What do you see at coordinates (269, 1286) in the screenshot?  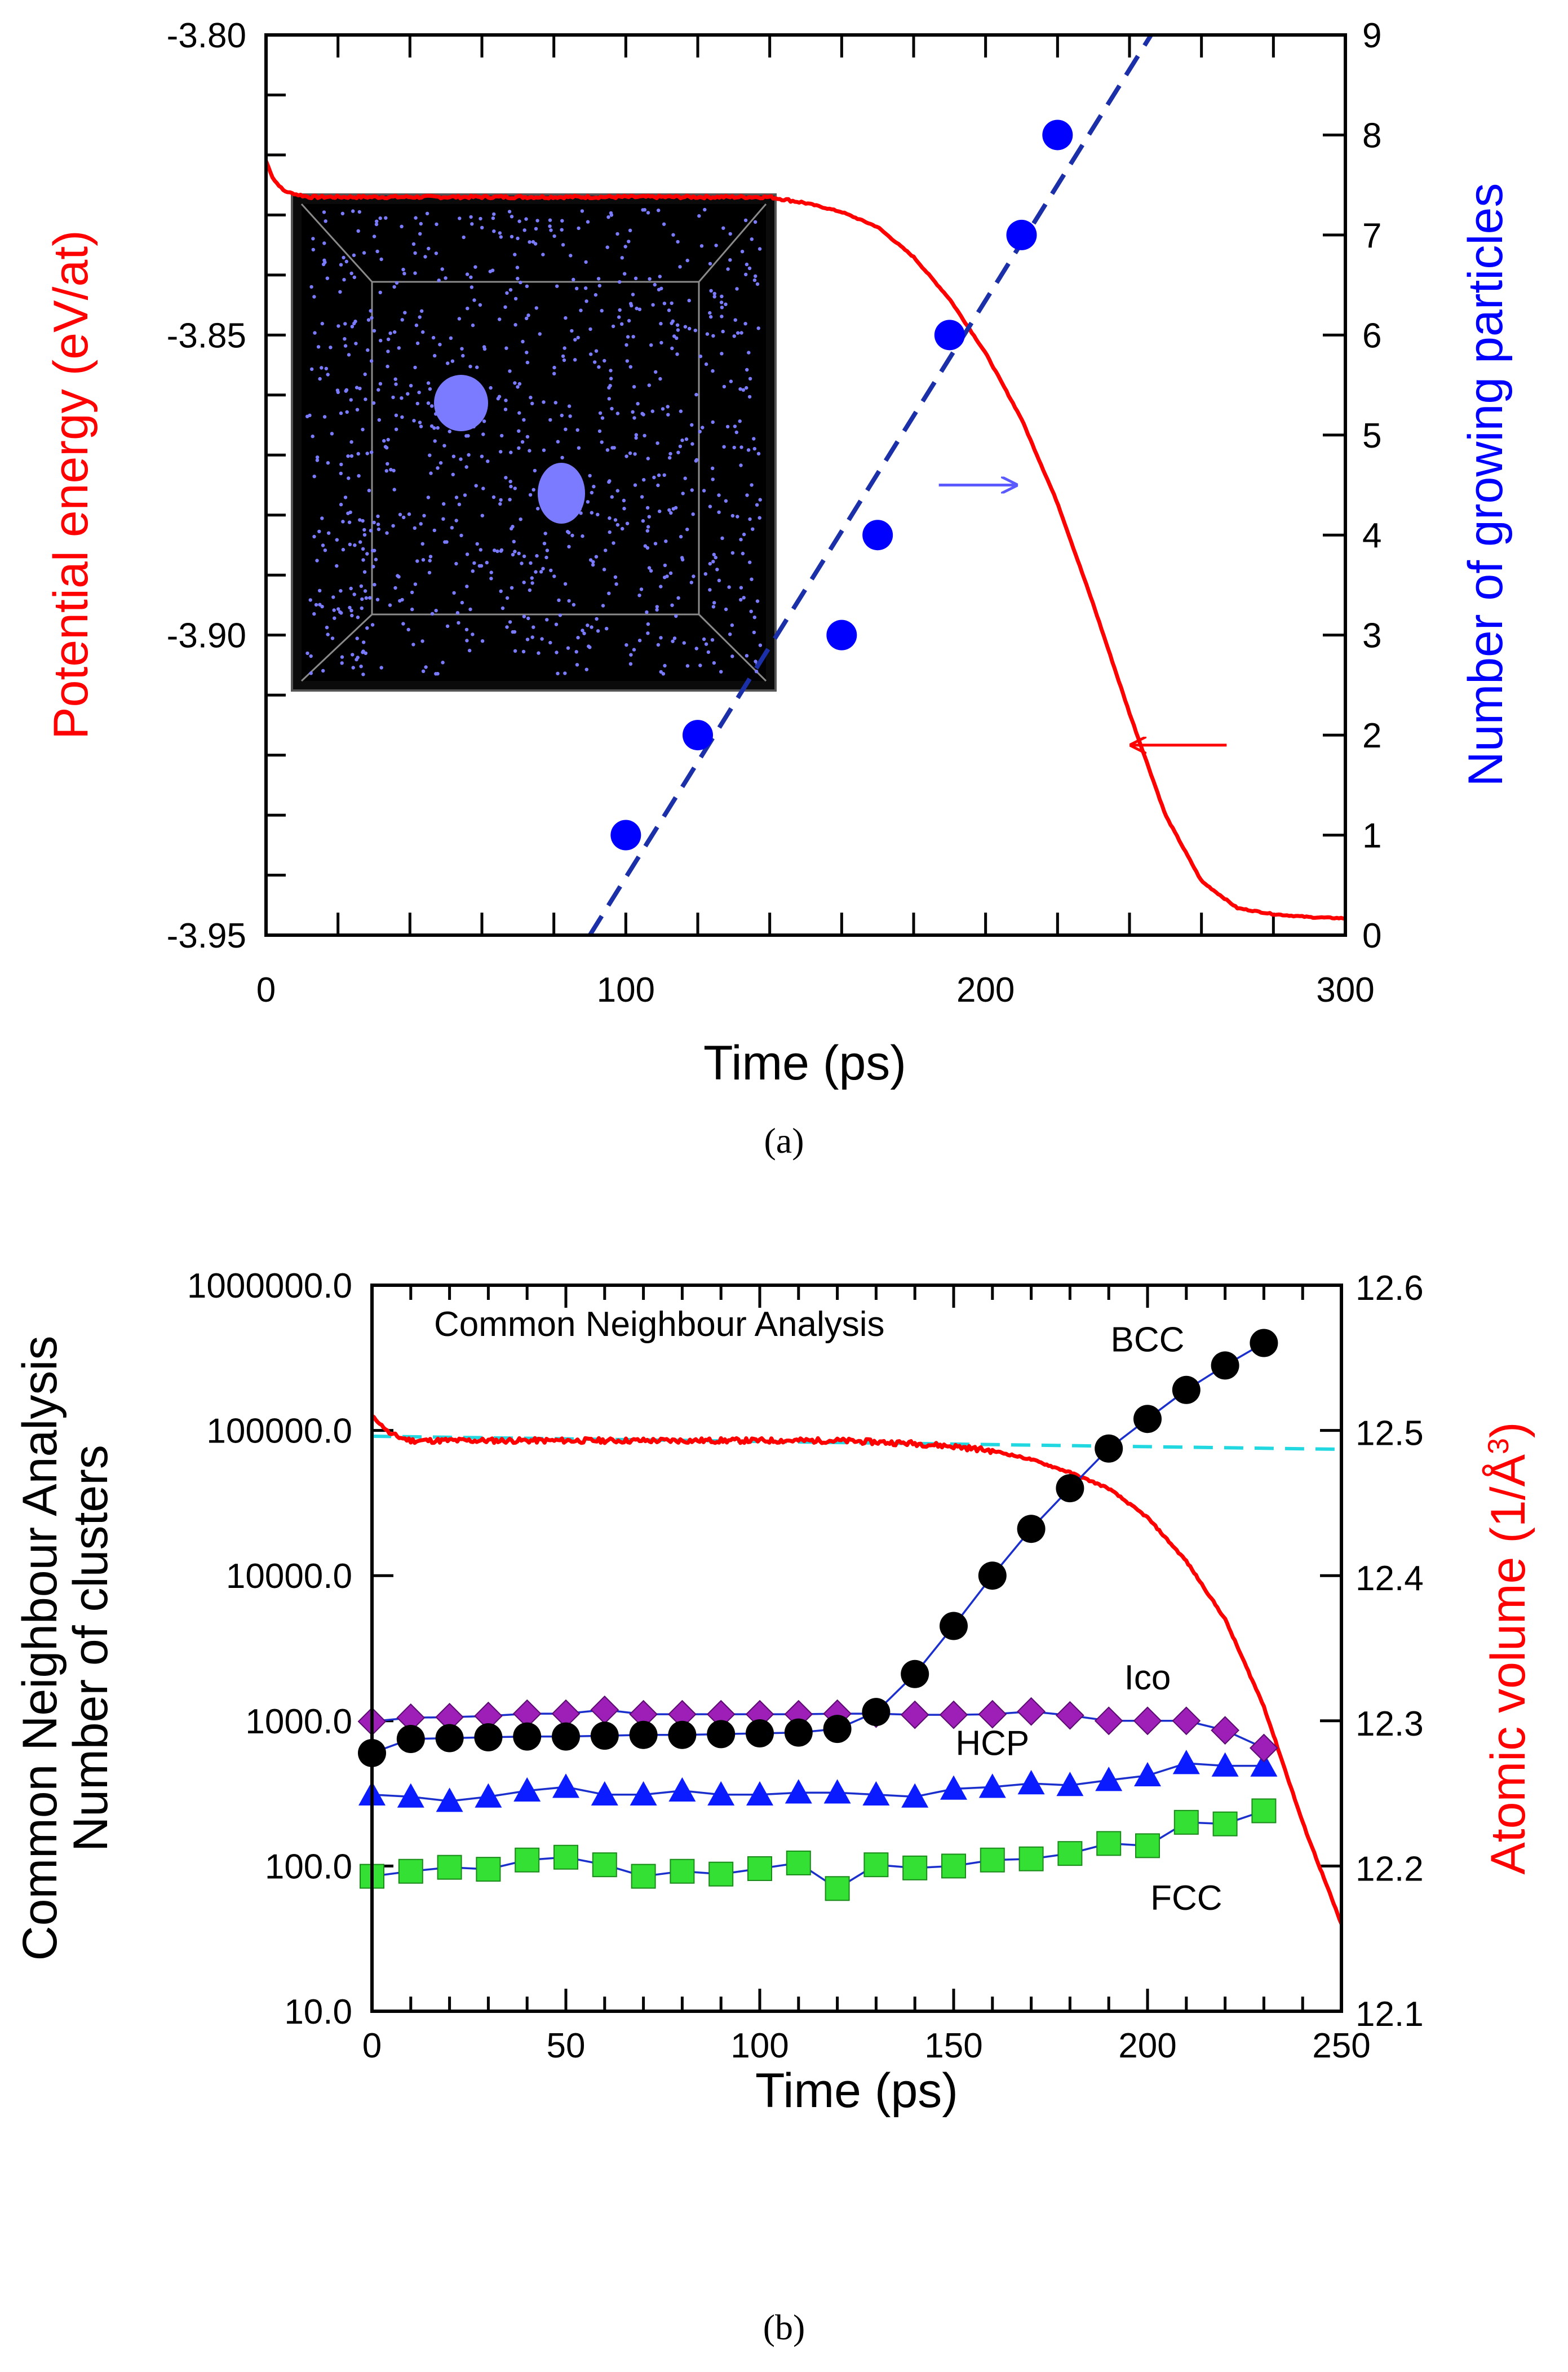 I see `y-tick-label: 1000000.0` at bounding box center [269, 1286].